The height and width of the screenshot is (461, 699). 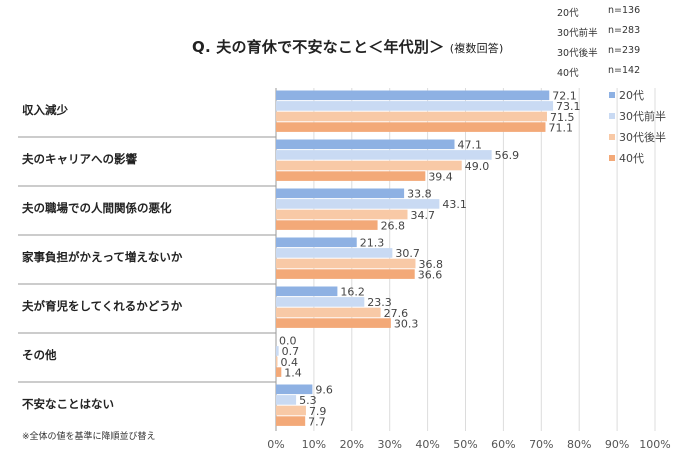 I want to click on data-label: 56.9, so click(x=507, y=155).